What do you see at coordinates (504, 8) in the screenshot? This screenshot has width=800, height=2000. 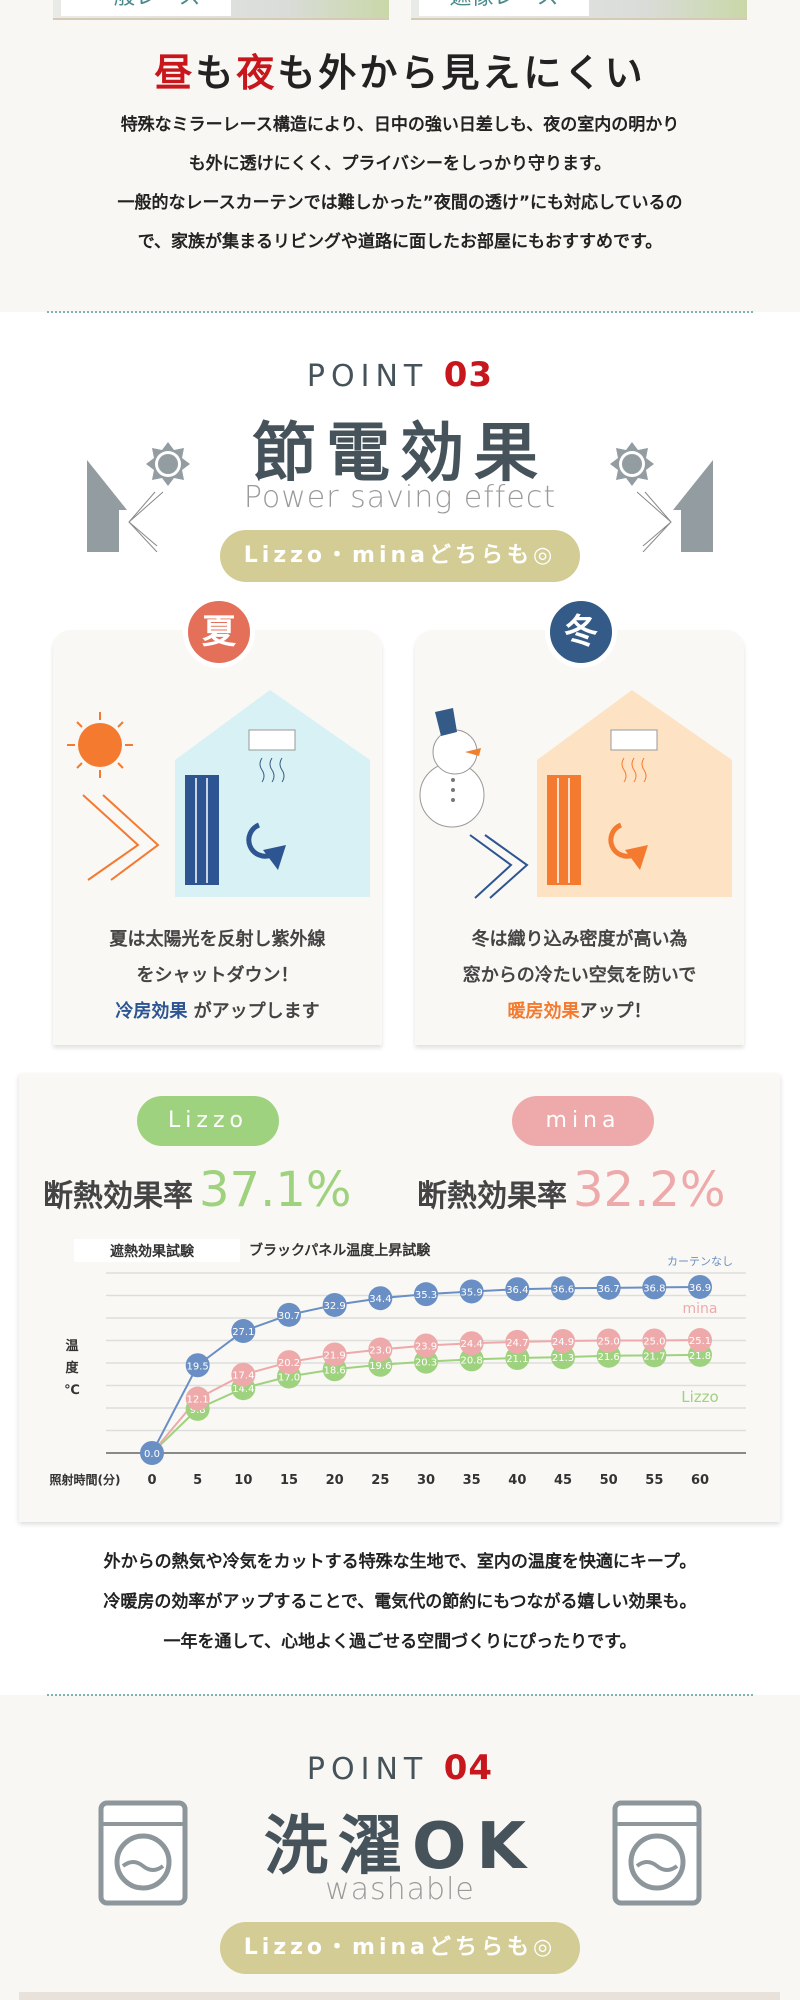 I see `photo-label: 遮像レース` at bounding box center [504, 8].